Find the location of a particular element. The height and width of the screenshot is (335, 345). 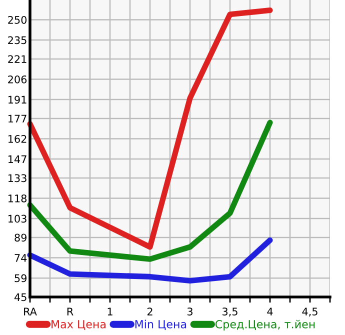

y-tick-label: 191 is located at coordinates (17, 100).